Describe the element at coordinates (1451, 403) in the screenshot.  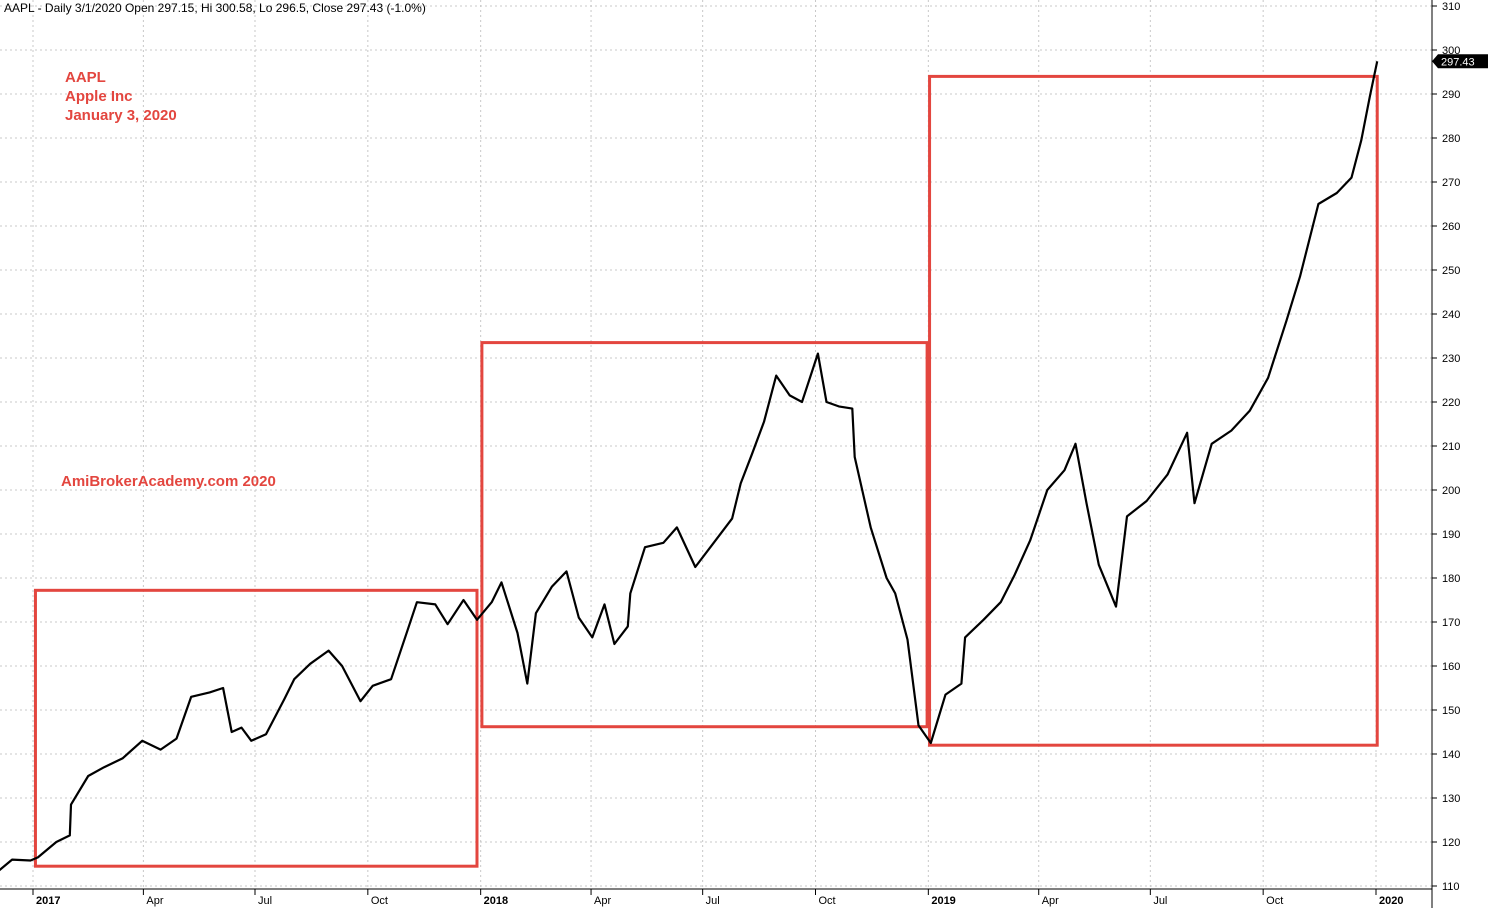
I see `y-tick-label: 220` at that location.